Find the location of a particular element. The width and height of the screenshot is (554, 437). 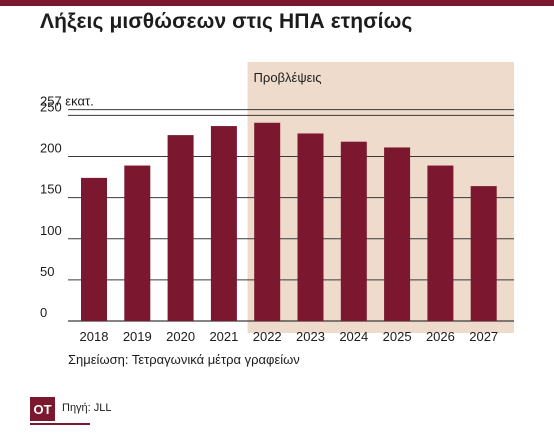

x-tick-label: 2025 is located at coordinates (397, 336).